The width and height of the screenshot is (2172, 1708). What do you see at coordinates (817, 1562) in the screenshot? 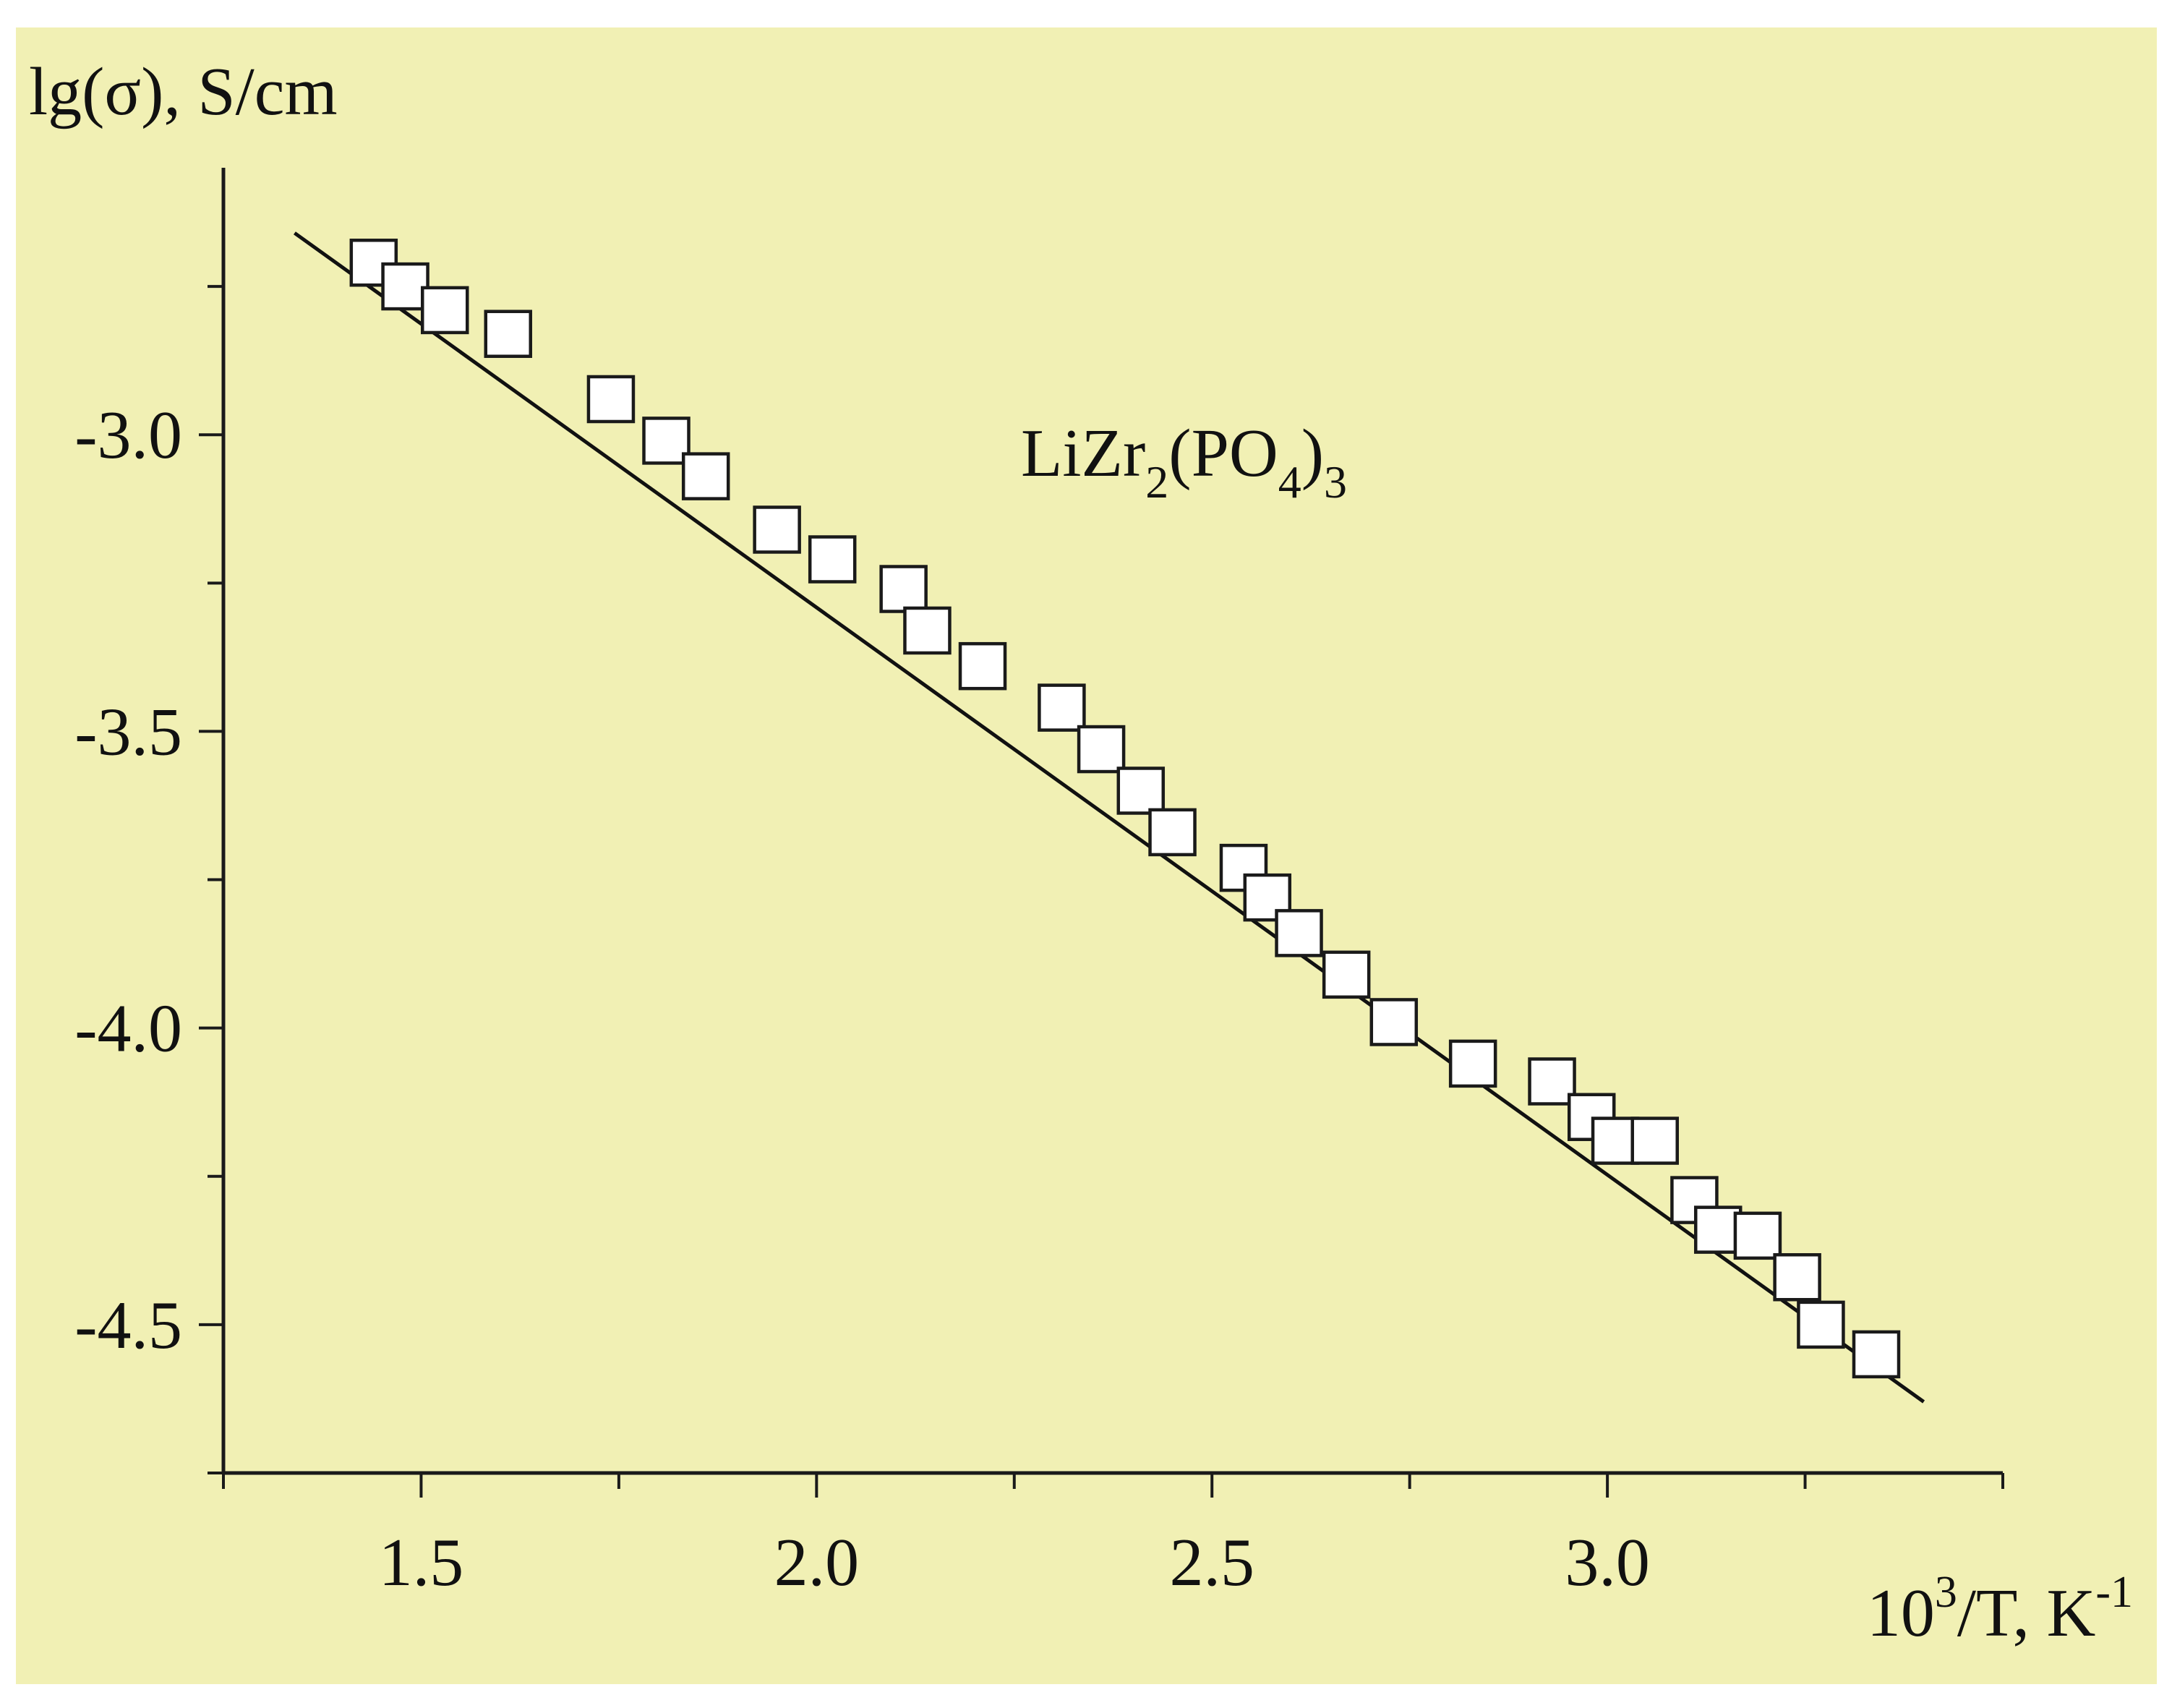
I see `x-tick-label: 2.0` at bounding box center [817, 1562].